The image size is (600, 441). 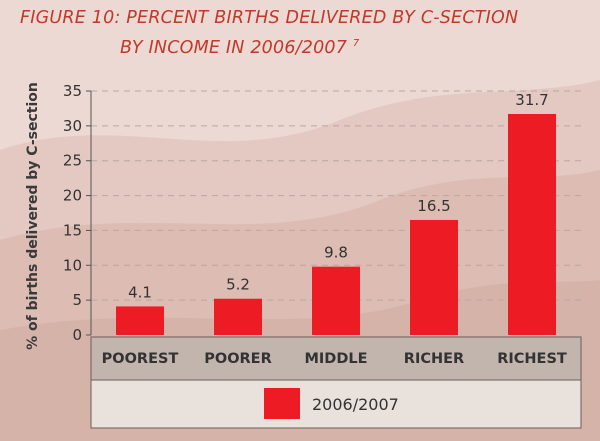 I want to click on y-tick-label: 15, so click(x=72, y=230).